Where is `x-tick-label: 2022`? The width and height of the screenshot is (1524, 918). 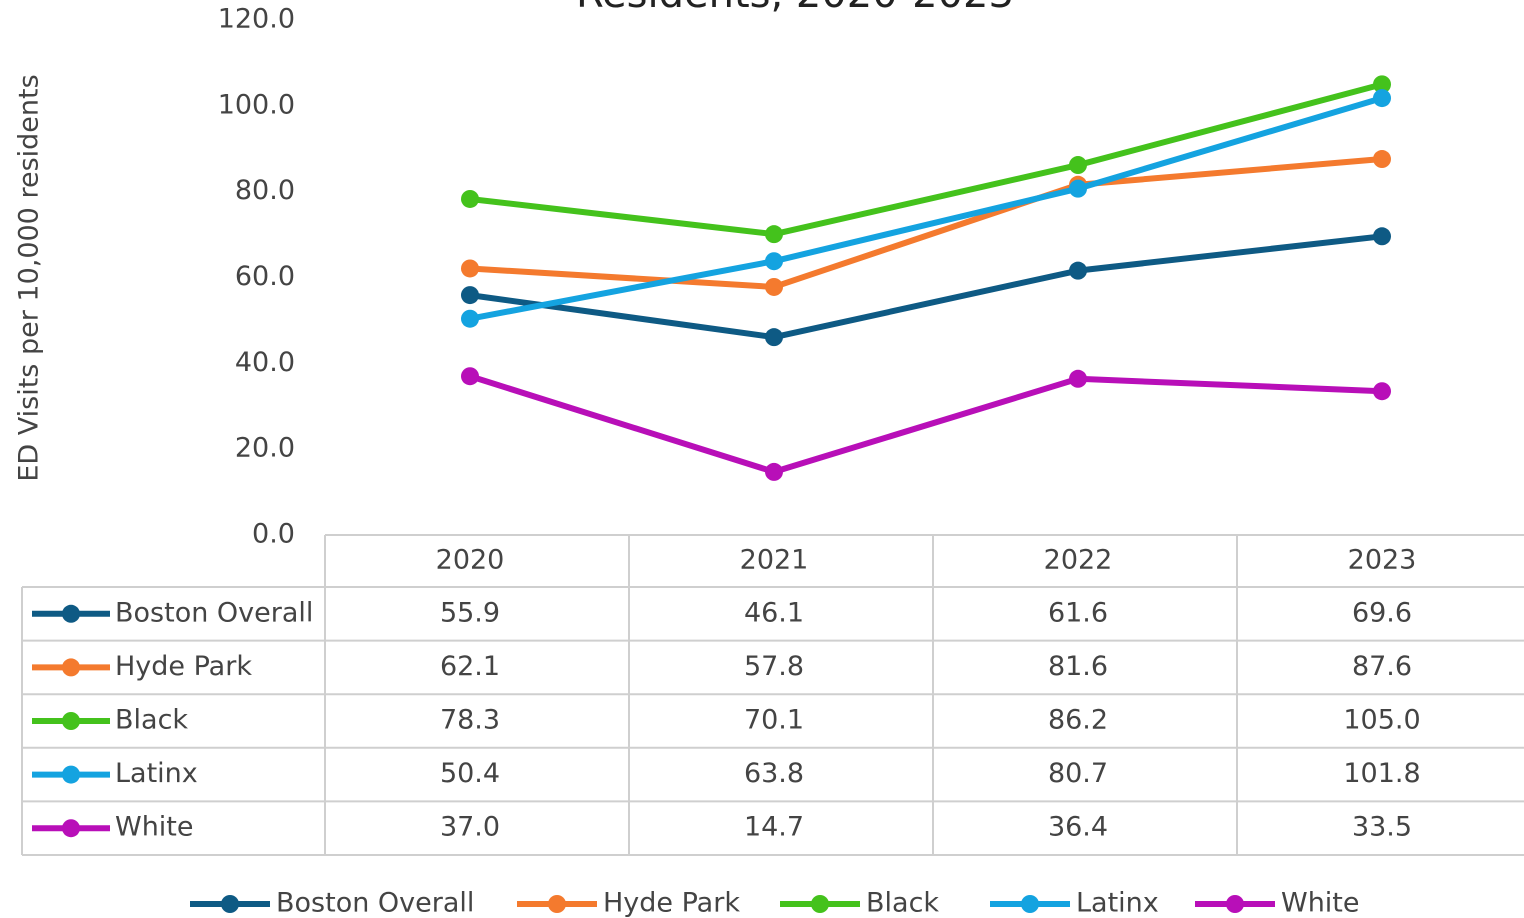 x-tick-label: 2022 is located at coordinates (1078, 560).